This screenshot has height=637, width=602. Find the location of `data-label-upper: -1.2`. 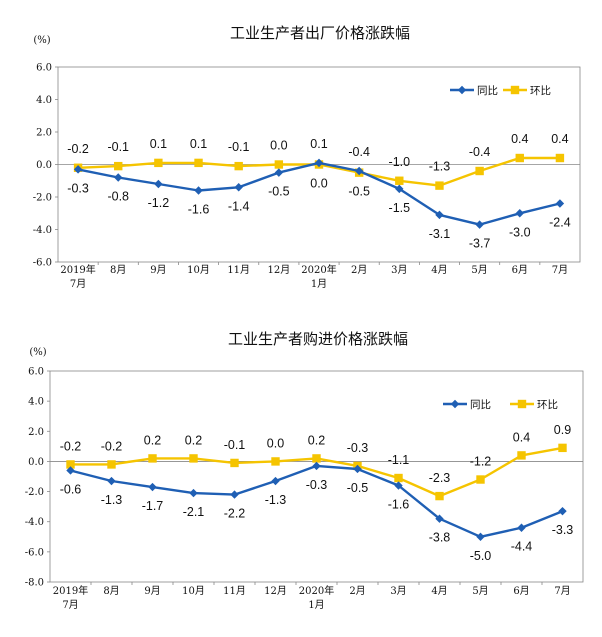

data-label-upper: -1.2 is located at coordinates (481, 462).